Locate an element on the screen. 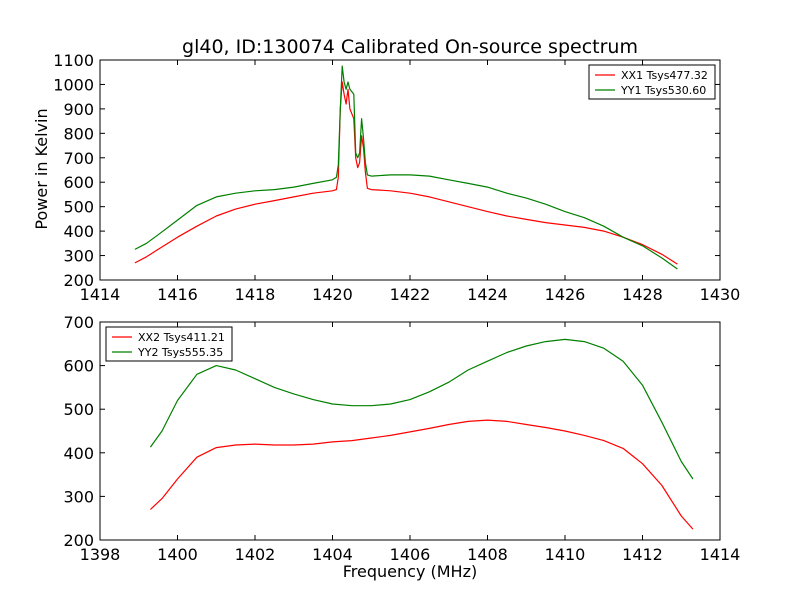 This screenshot has height=600, width=800. x-tick-label: 1428 is located at coordinates (642, 294).